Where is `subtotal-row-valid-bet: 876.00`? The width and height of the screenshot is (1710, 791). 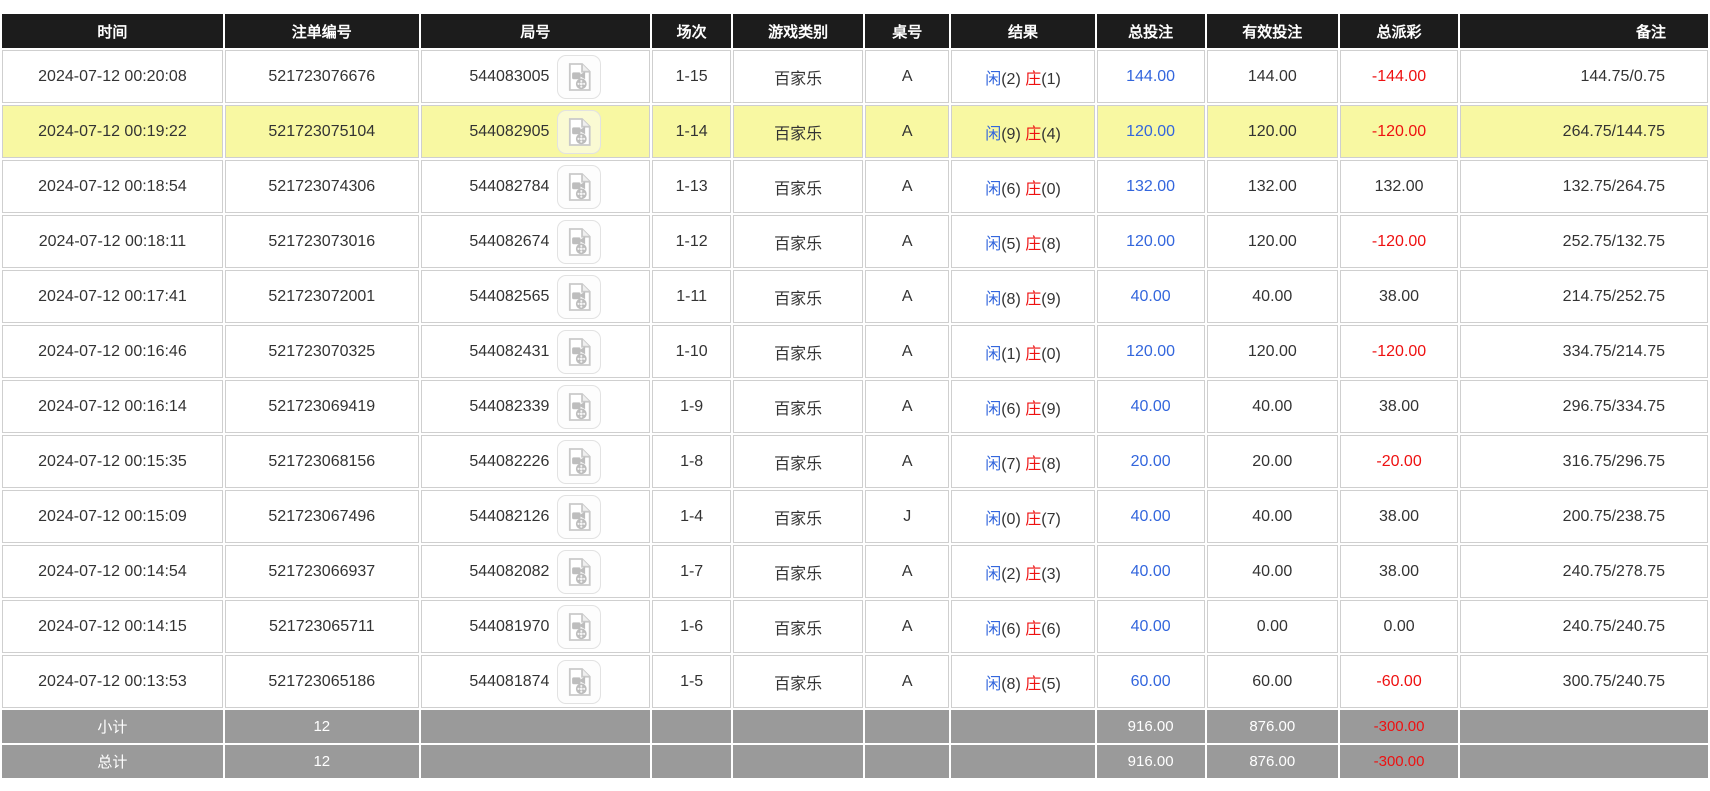 subtotal-row-valid-bet: 876.00 is located at coordinates (1272, 726).